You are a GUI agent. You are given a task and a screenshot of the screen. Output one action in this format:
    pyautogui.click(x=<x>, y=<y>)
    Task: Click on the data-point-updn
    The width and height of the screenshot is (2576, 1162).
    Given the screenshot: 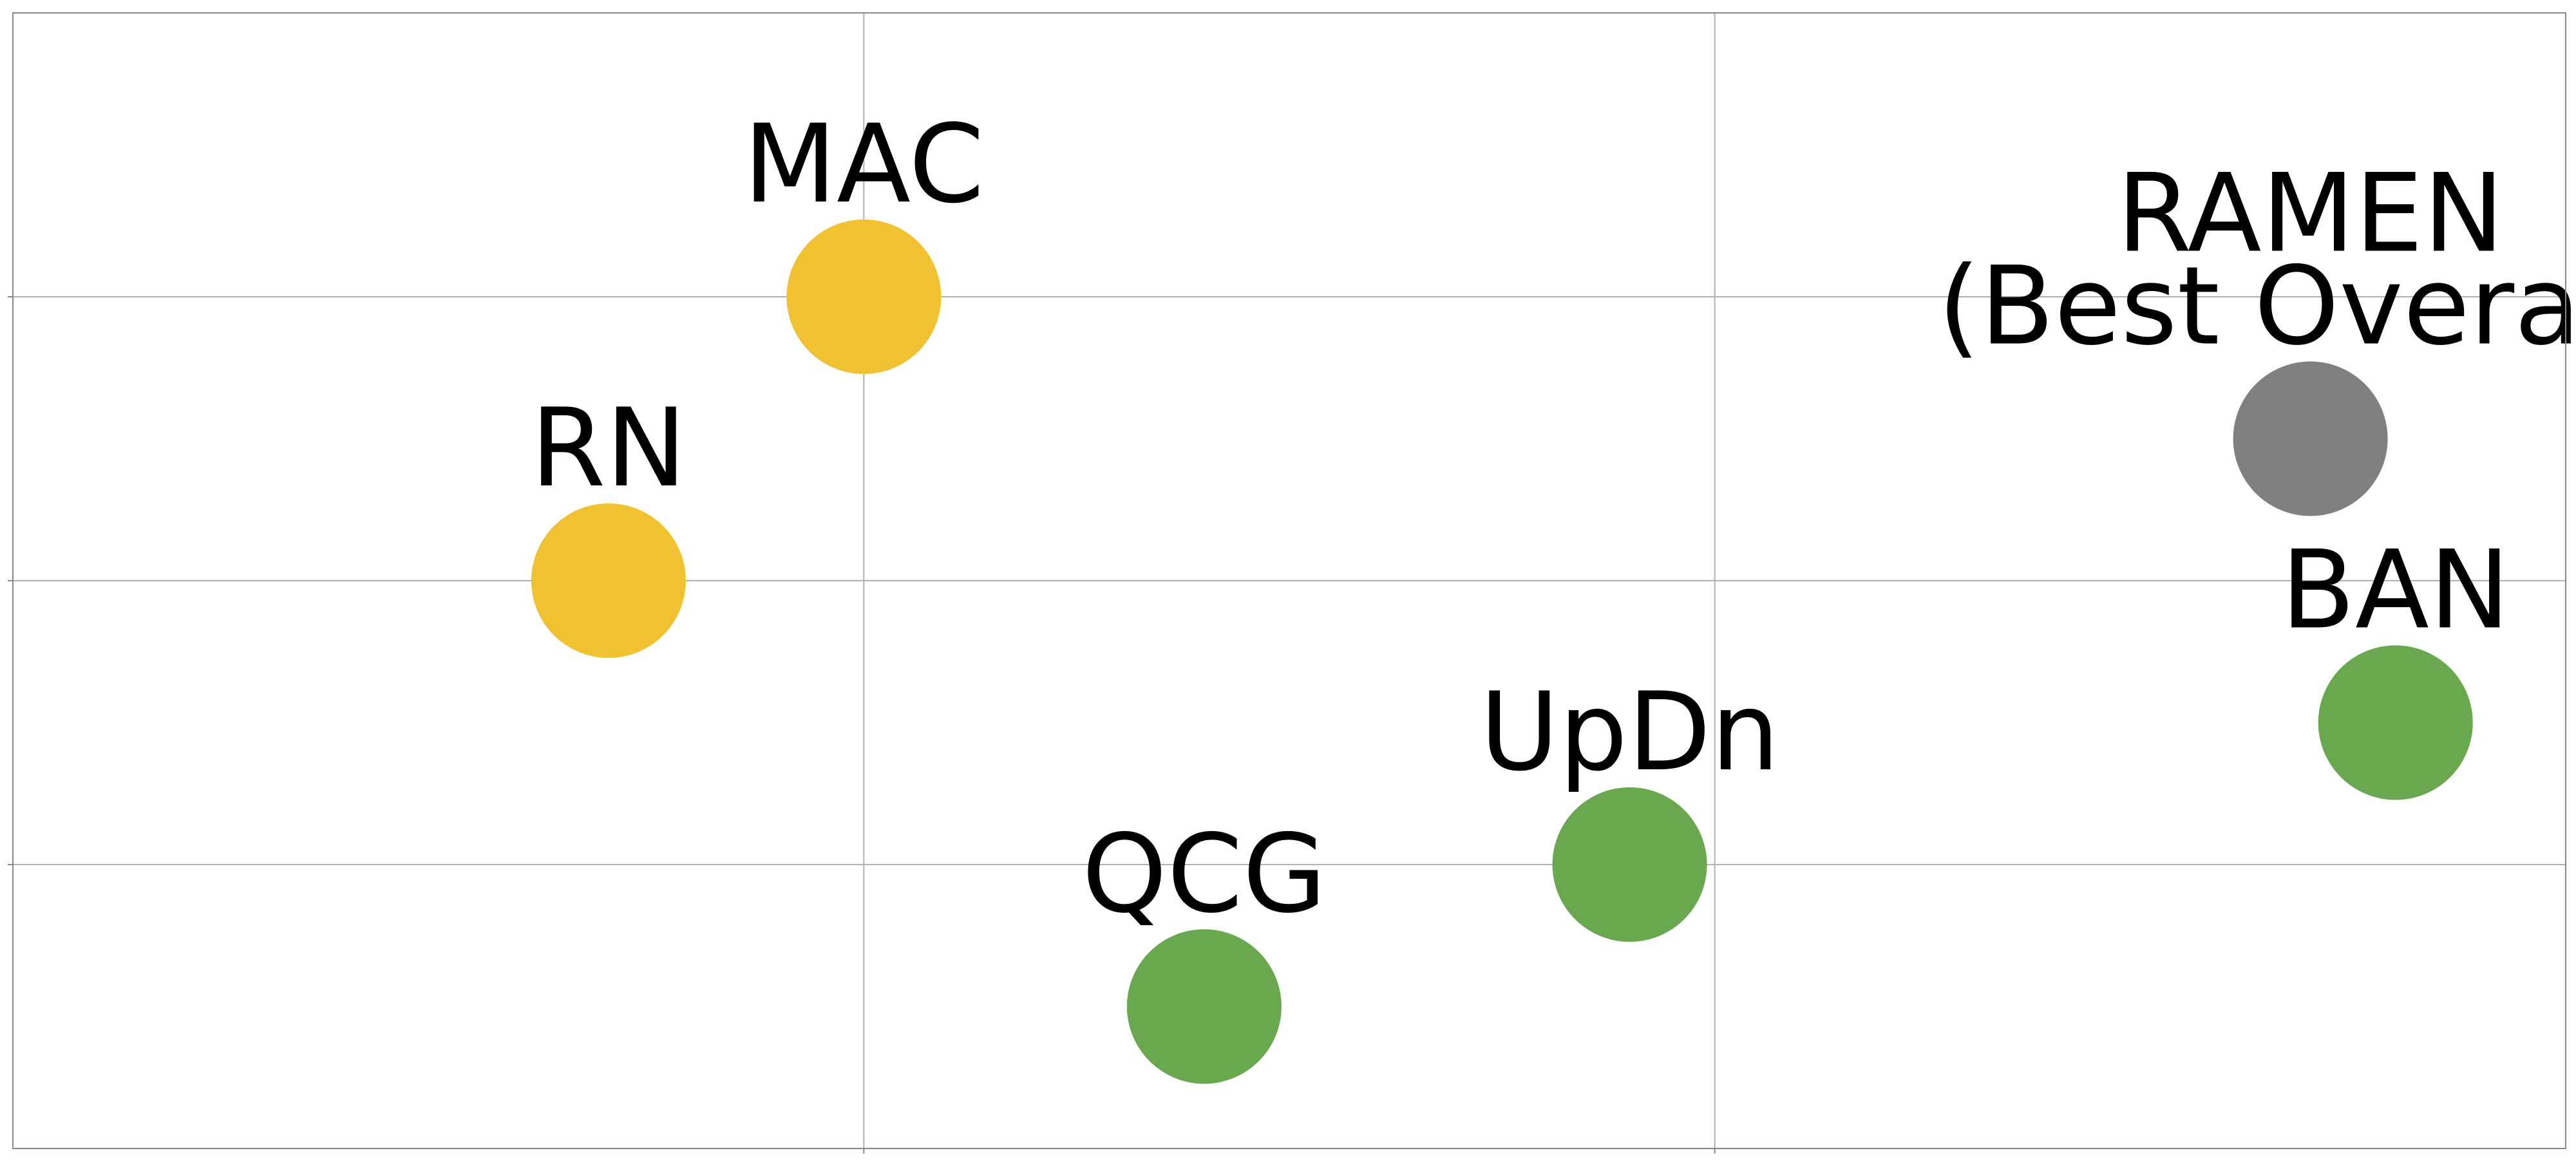 What is the action you would take?
    pyautogui.click(x=1630, y=865)
    